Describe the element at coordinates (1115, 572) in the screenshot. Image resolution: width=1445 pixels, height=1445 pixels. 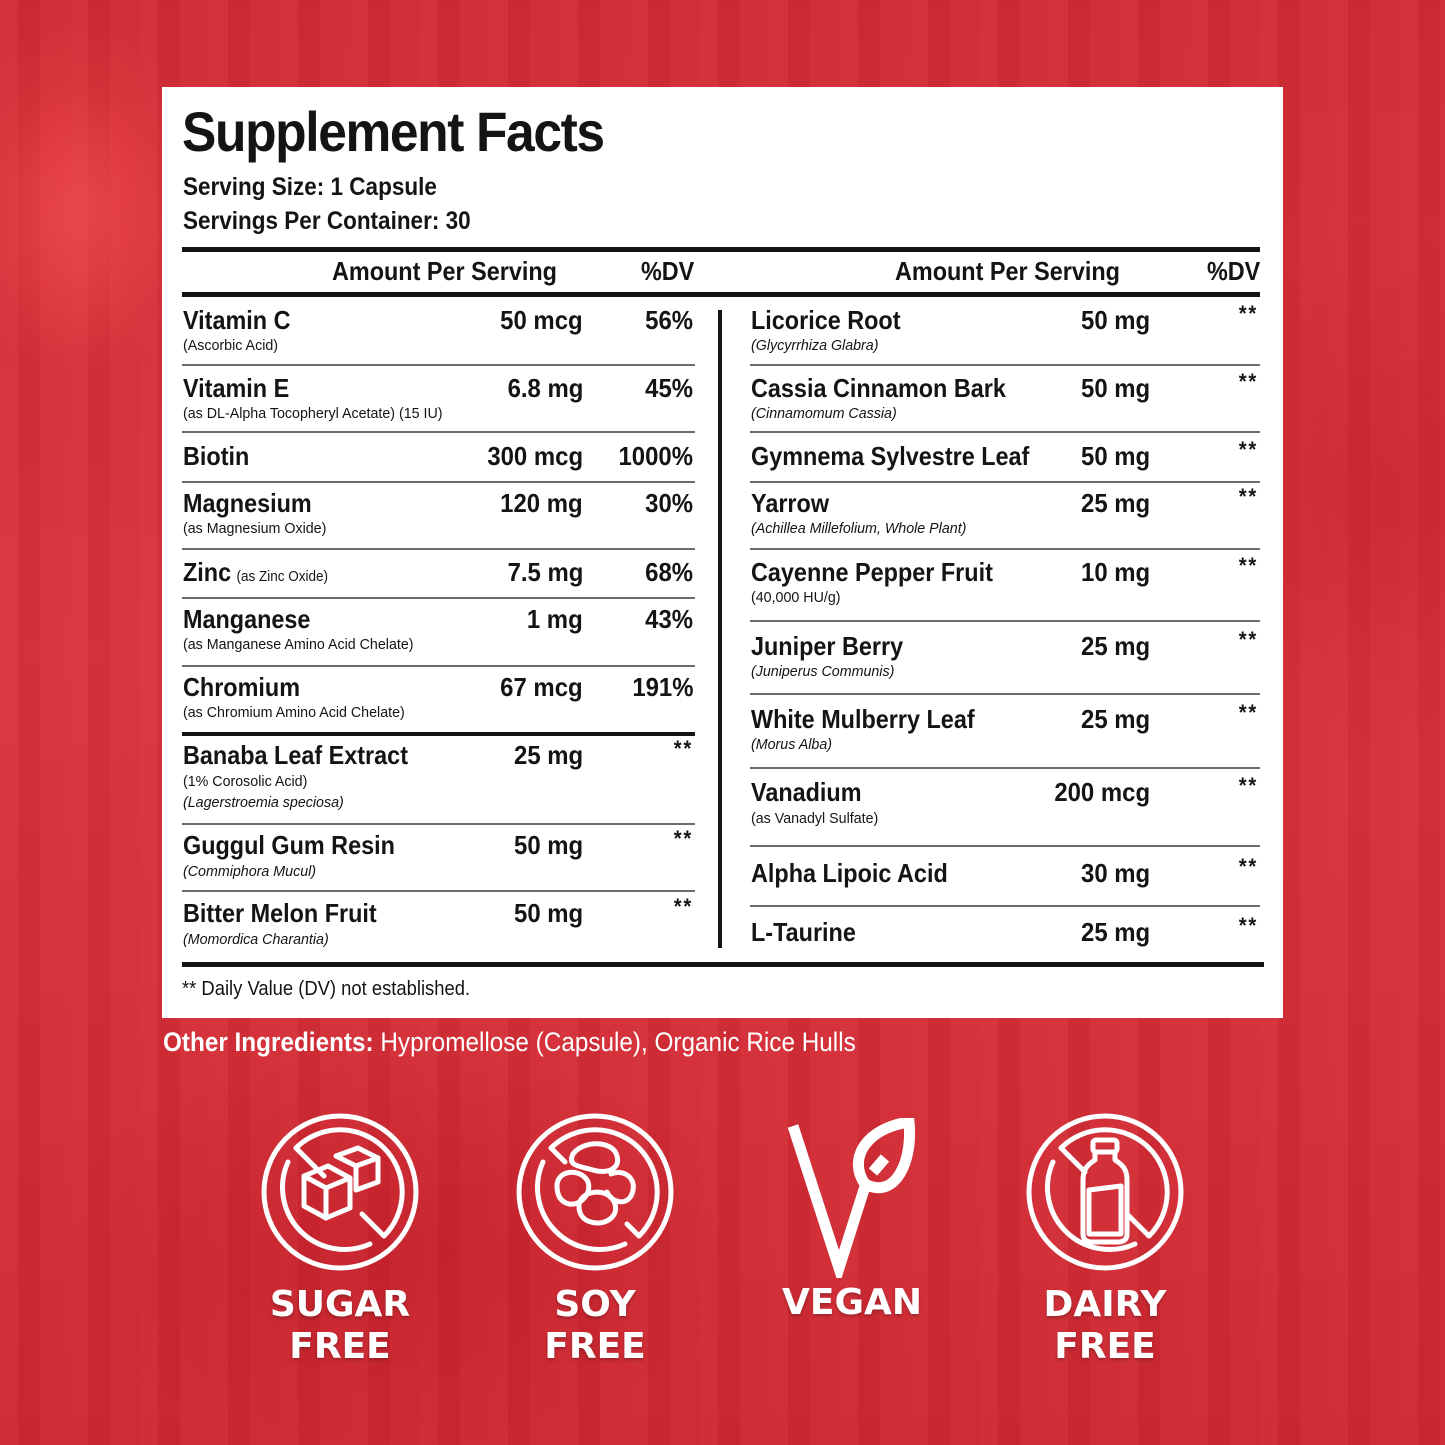
I see `nutrient-amount: 10 mg` at that location.